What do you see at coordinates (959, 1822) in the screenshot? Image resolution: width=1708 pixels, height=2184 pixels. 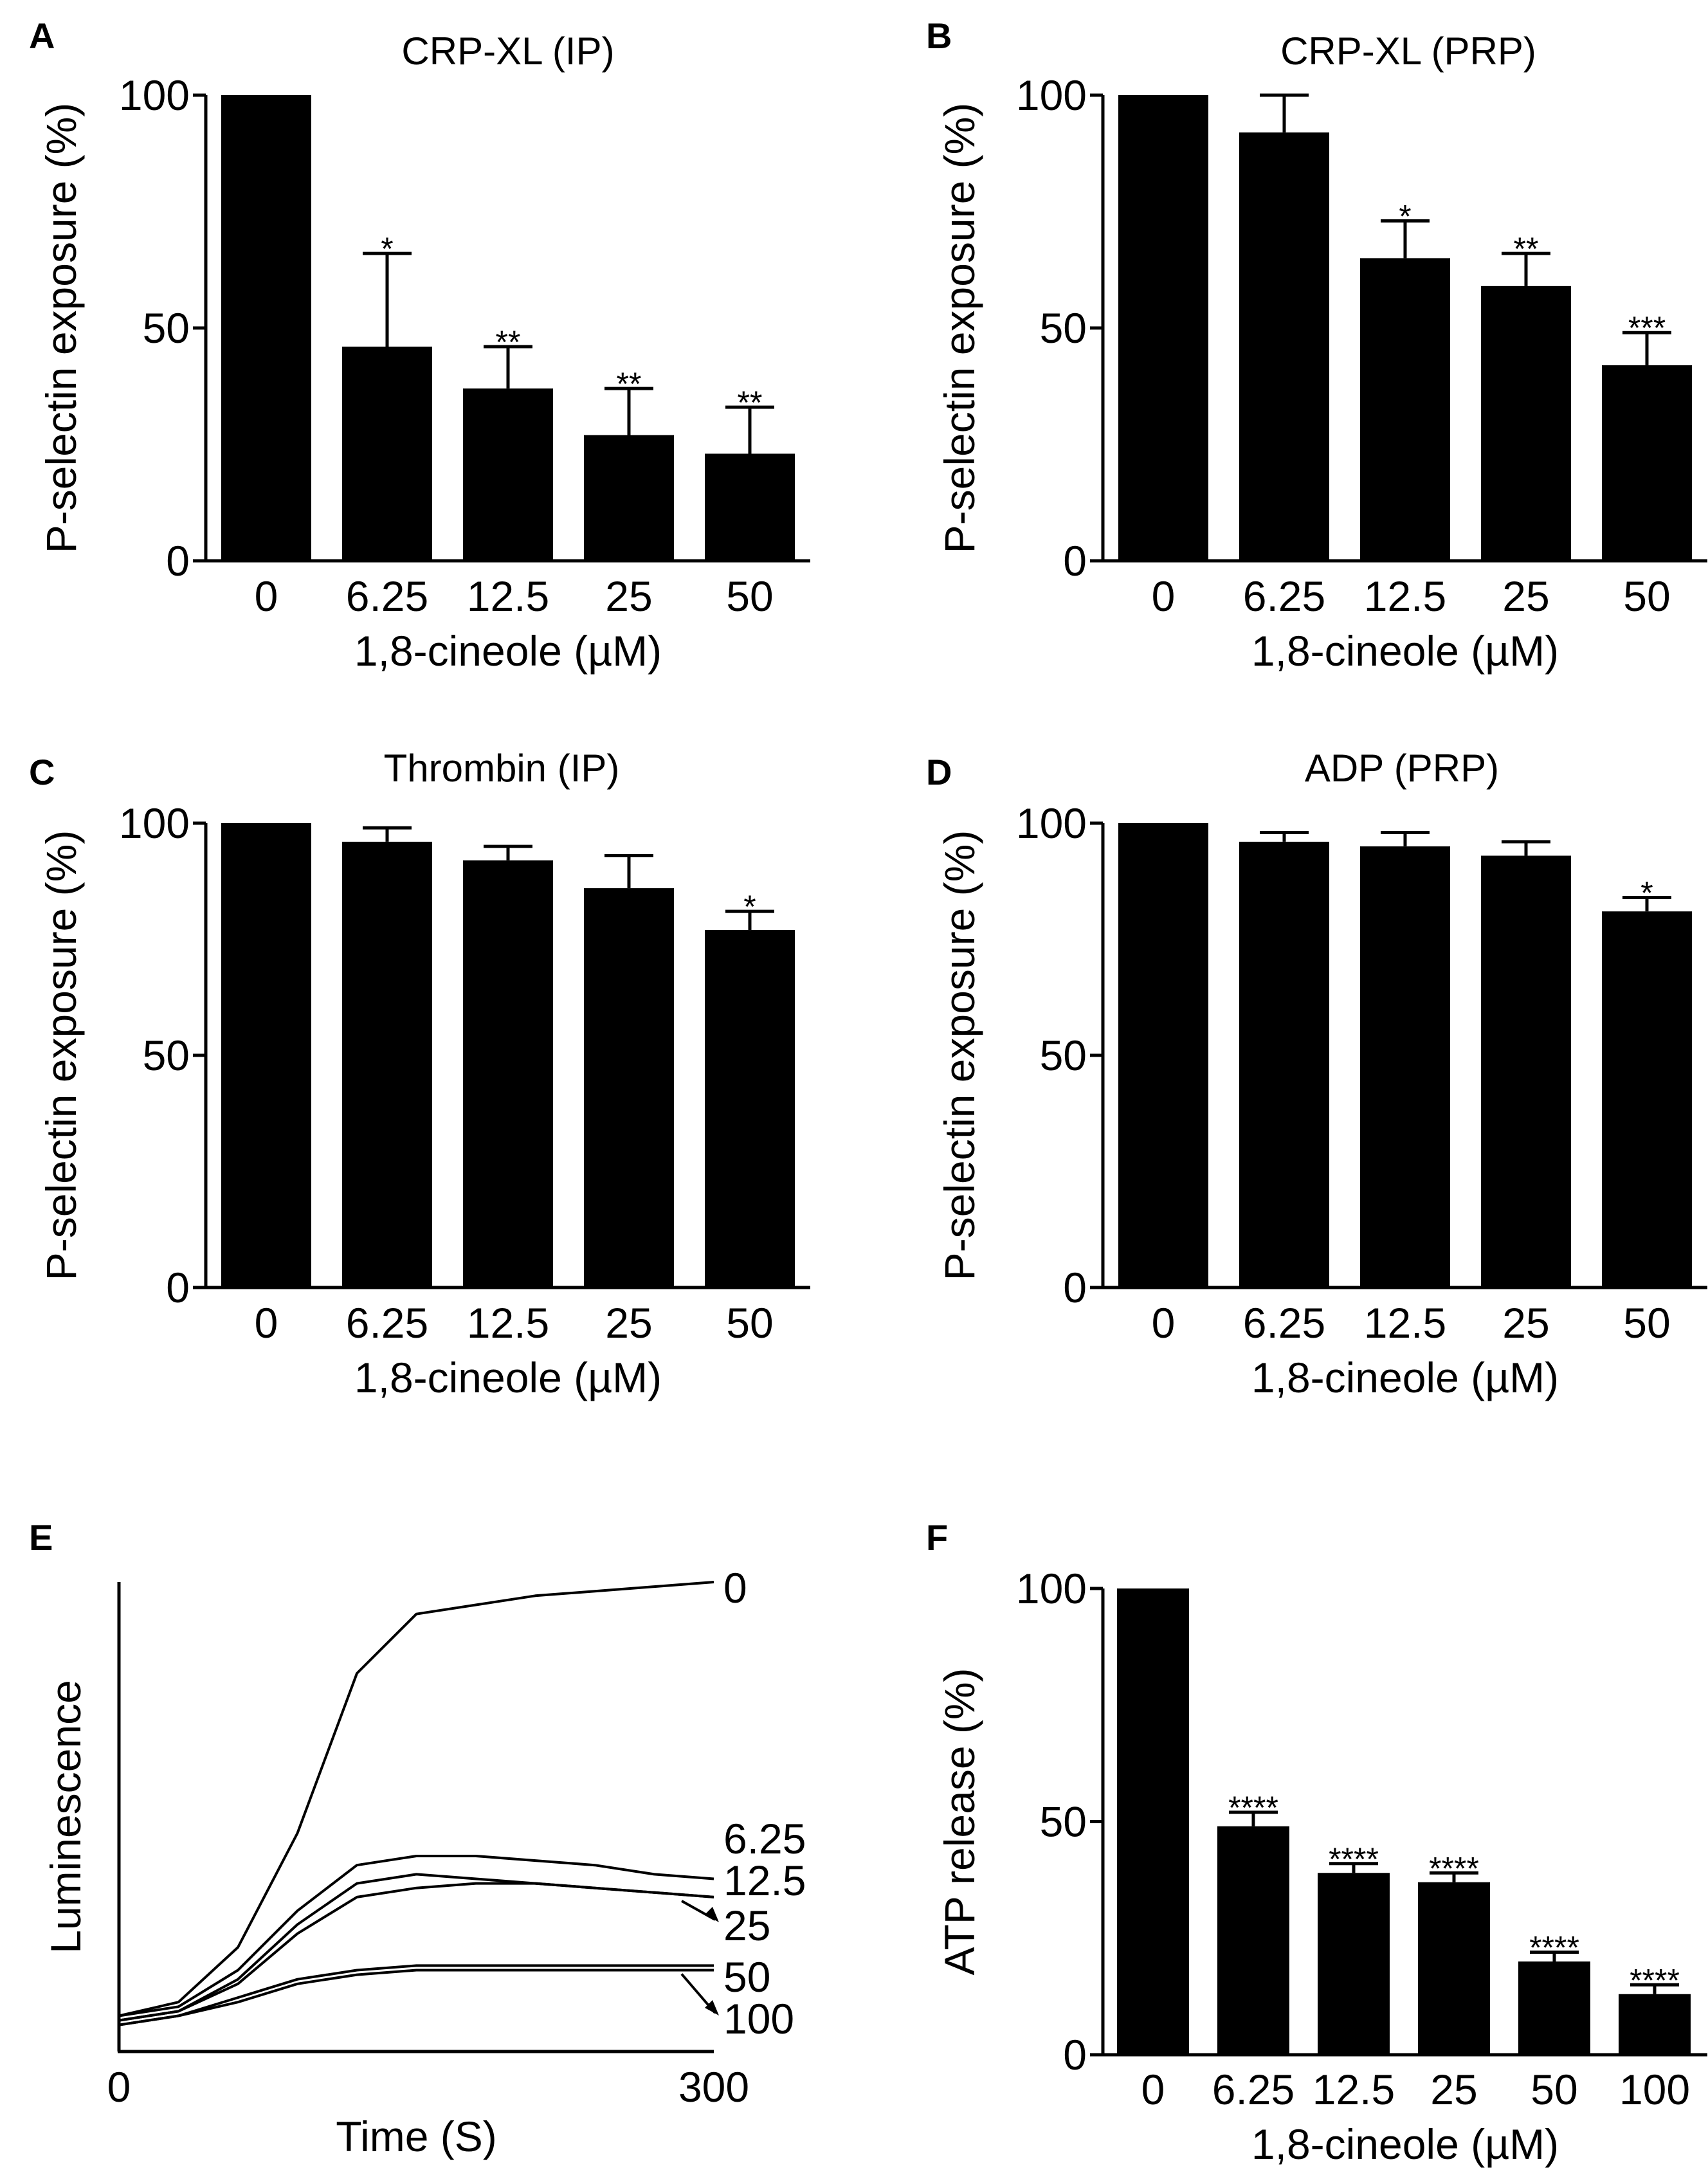 I see `y-axis-label: ATP release (%)` at bounding box center [959, 1822].